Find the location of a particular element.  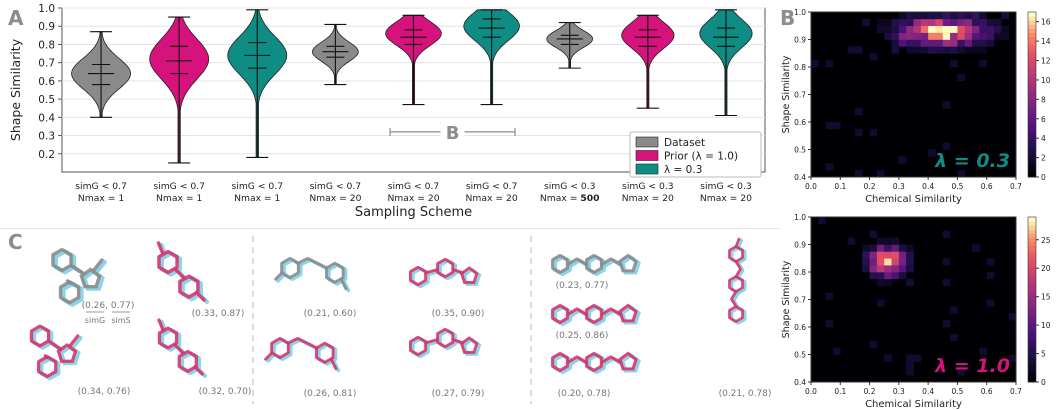

x-tick-label: 0.5 is located at coordinates (957, 391).